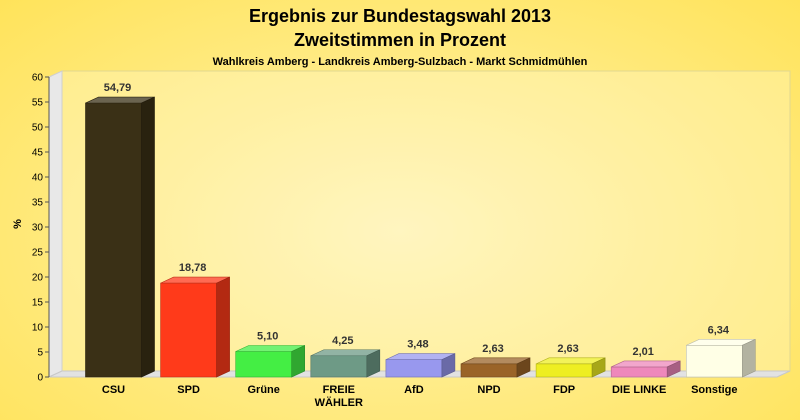 This screenshot has height=420, width=800. Describe the element at coordinates (400, 16) in the screenshot. I see `chart-title: Ergebnis zur Bundestagswahl 2013` at that location.